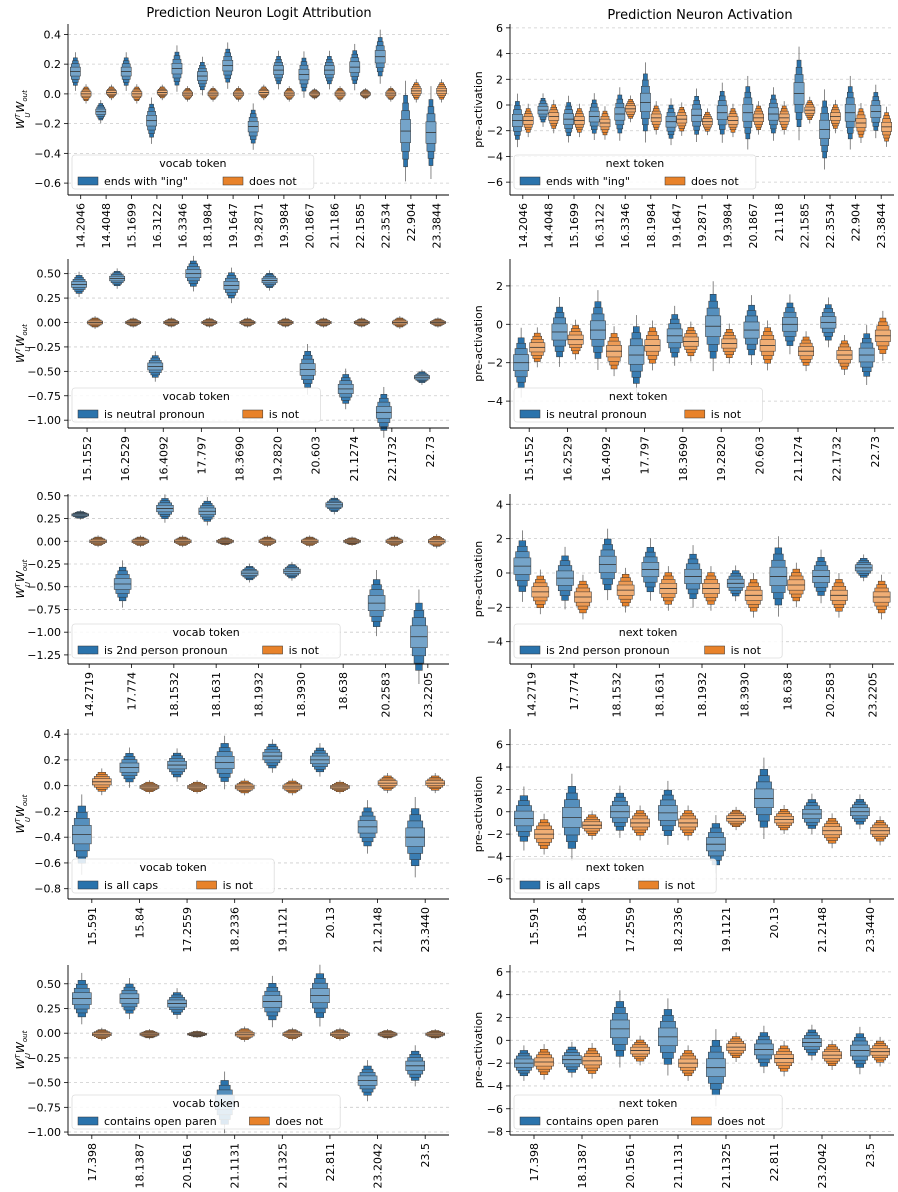 The width and height of the screenshot is (898, 1192). I want to click on legend: next token is neutral pronoun is not, so click(638, 405).